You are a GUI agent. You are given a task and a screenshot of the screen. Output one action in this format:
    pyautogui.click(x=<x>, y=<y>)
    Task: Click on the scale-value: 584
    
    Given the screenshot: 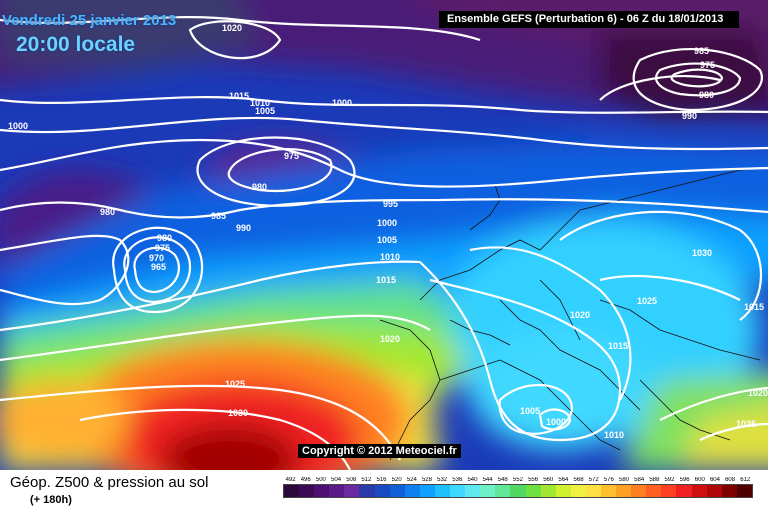 What is the action you would take?
    pyautogui.click(x=639, y=480)
    